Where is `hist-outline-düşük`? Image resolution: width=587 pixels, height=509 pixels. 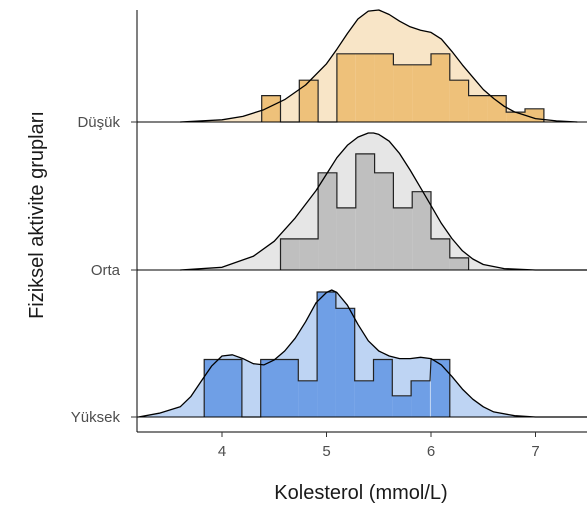
hist-outline-düşük is located at coordinates (403, 88).